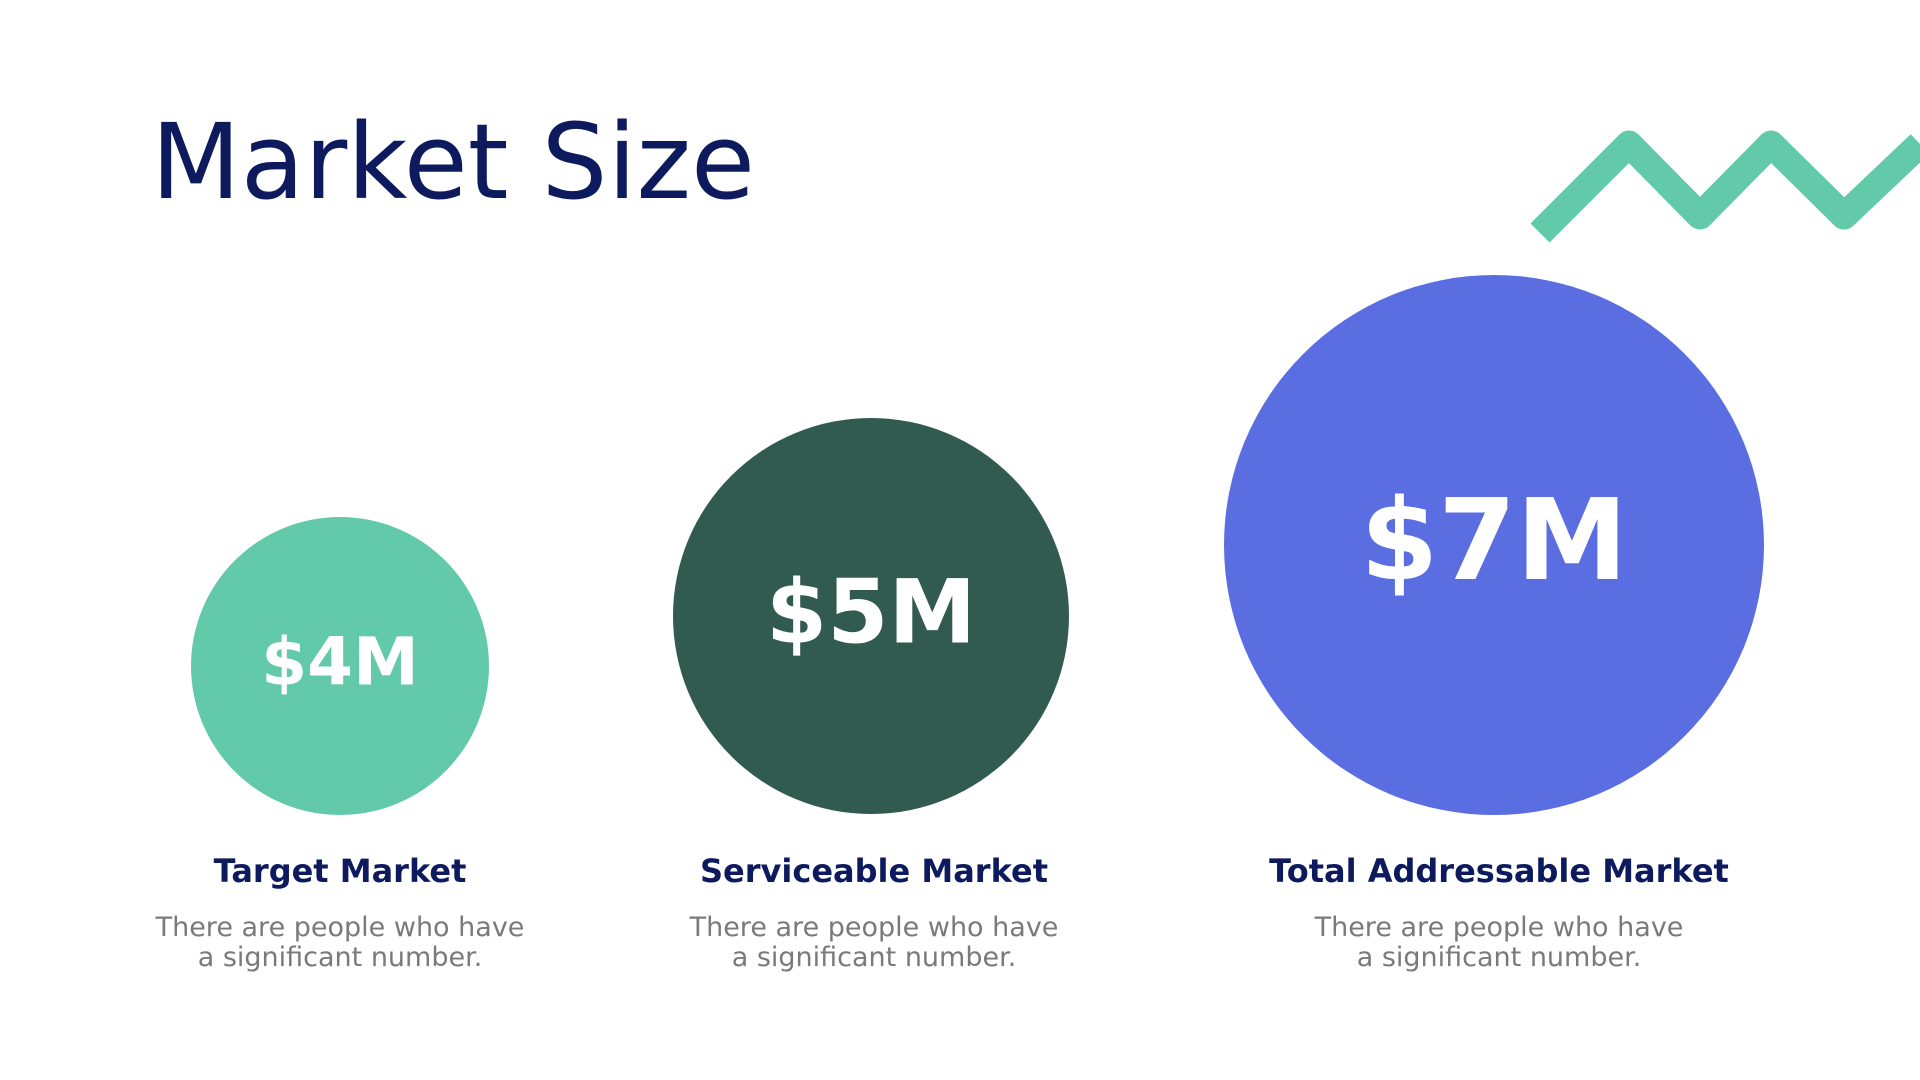  What do you see at coordinates (874, 871) in the screenshot?
I see `market-label: Serviceable Market` at bounding box center [874, 871].